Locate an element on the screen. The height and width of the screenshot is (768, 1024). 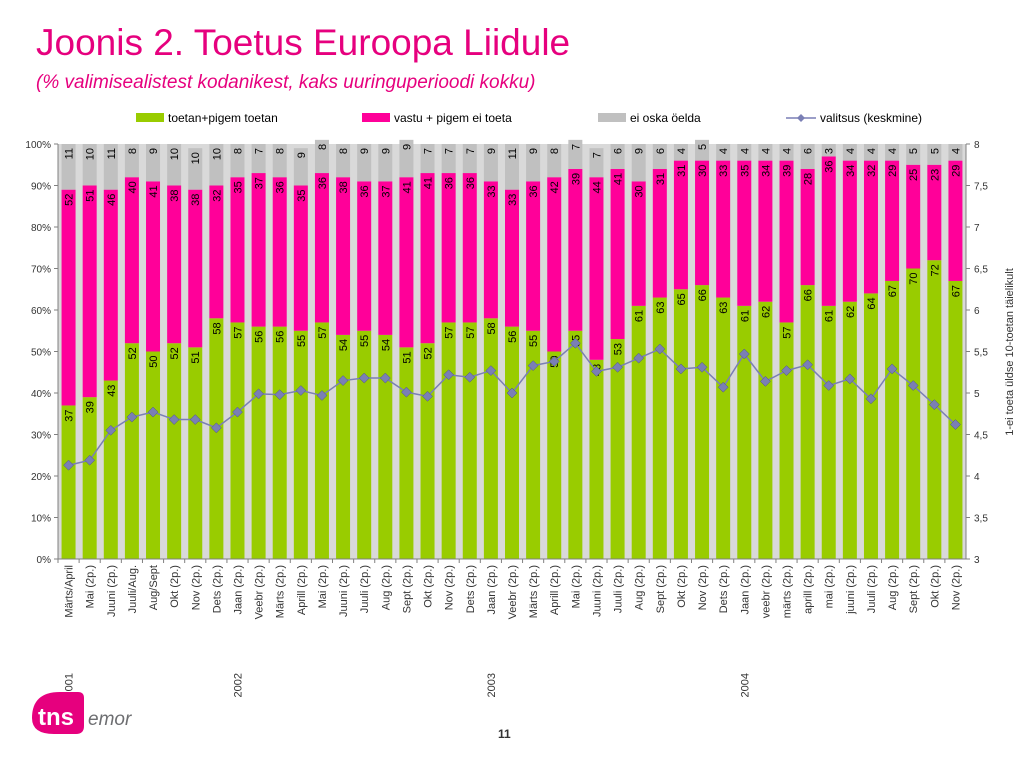
y-left-tick-label: 100% is located at coordinates (38, 145).